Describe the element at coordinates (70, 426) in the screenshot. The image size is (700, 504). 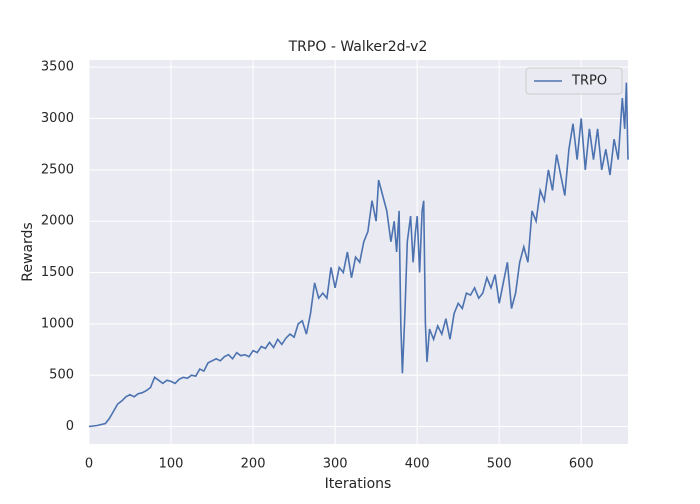
I see `y-tick-label: 0` at that location.